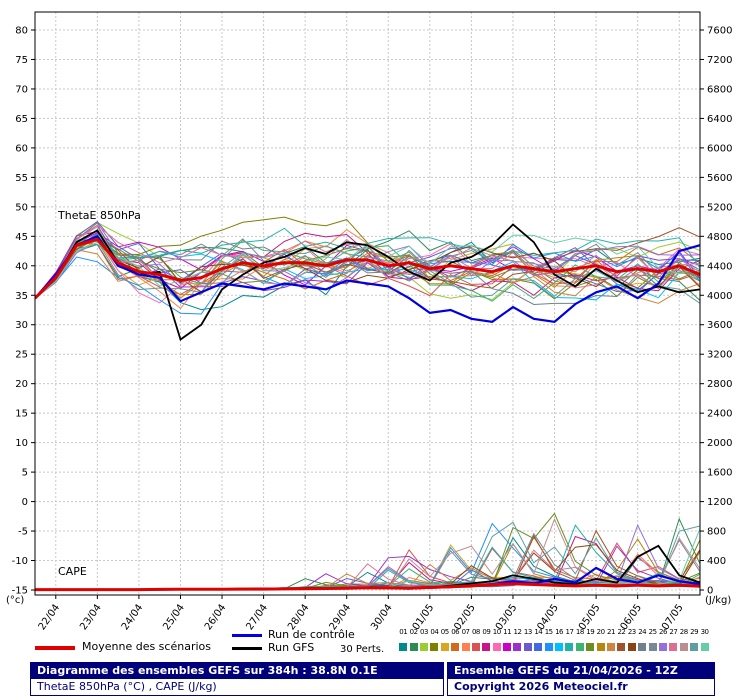 Image resolution: width=740 pixels, height=700 pixels. I want to click on svg-text: 60, so click(21, 148).